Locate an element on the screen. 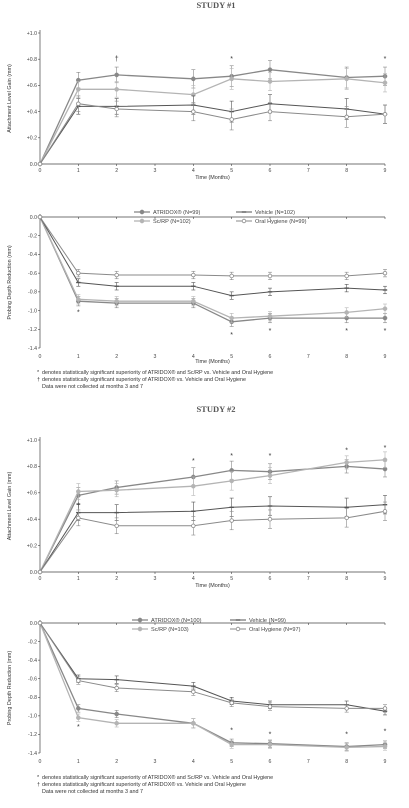  series-vehicle is located at coordinates (212, 258).